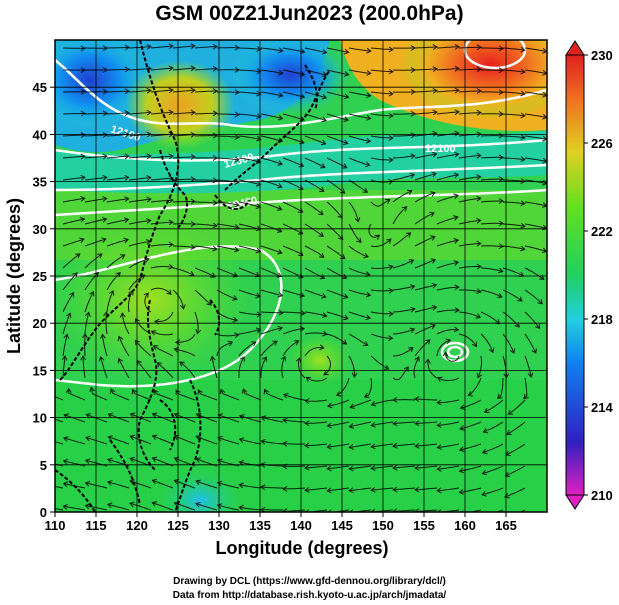 The height and width of the screenshot is (605, 619). Describe the element at coordinates (40, 276) in the screenshot. I see `y-tick-label: 25` at that location.